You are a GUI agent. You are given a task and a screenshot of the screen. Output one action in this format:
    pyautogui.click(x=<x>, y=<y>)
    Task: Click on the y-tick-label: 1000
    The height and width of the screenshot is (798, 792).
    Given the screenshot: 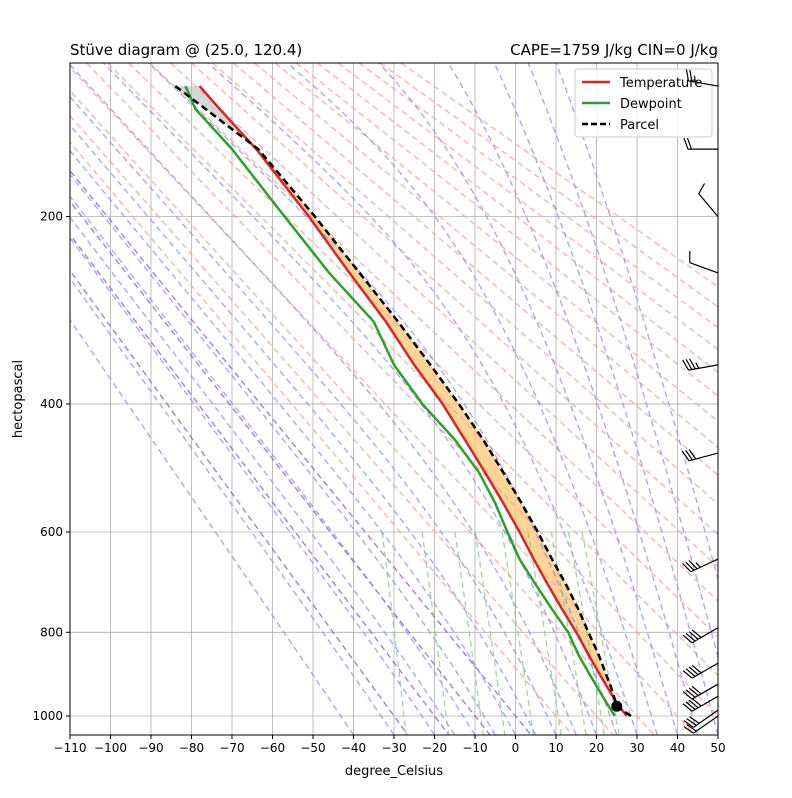 What is the action you would take?
    pyautogui.click(x=47, y=716)
    